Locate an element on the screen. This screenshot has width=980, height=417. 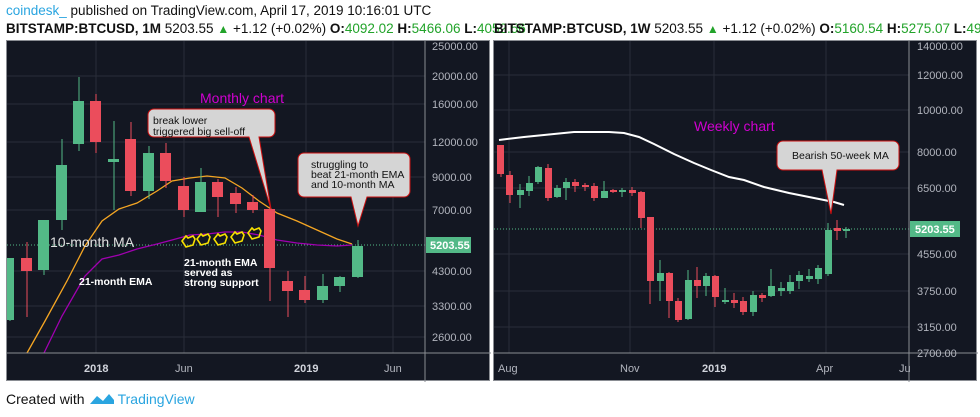
ma50w-line is located at coordinates (671, 168).